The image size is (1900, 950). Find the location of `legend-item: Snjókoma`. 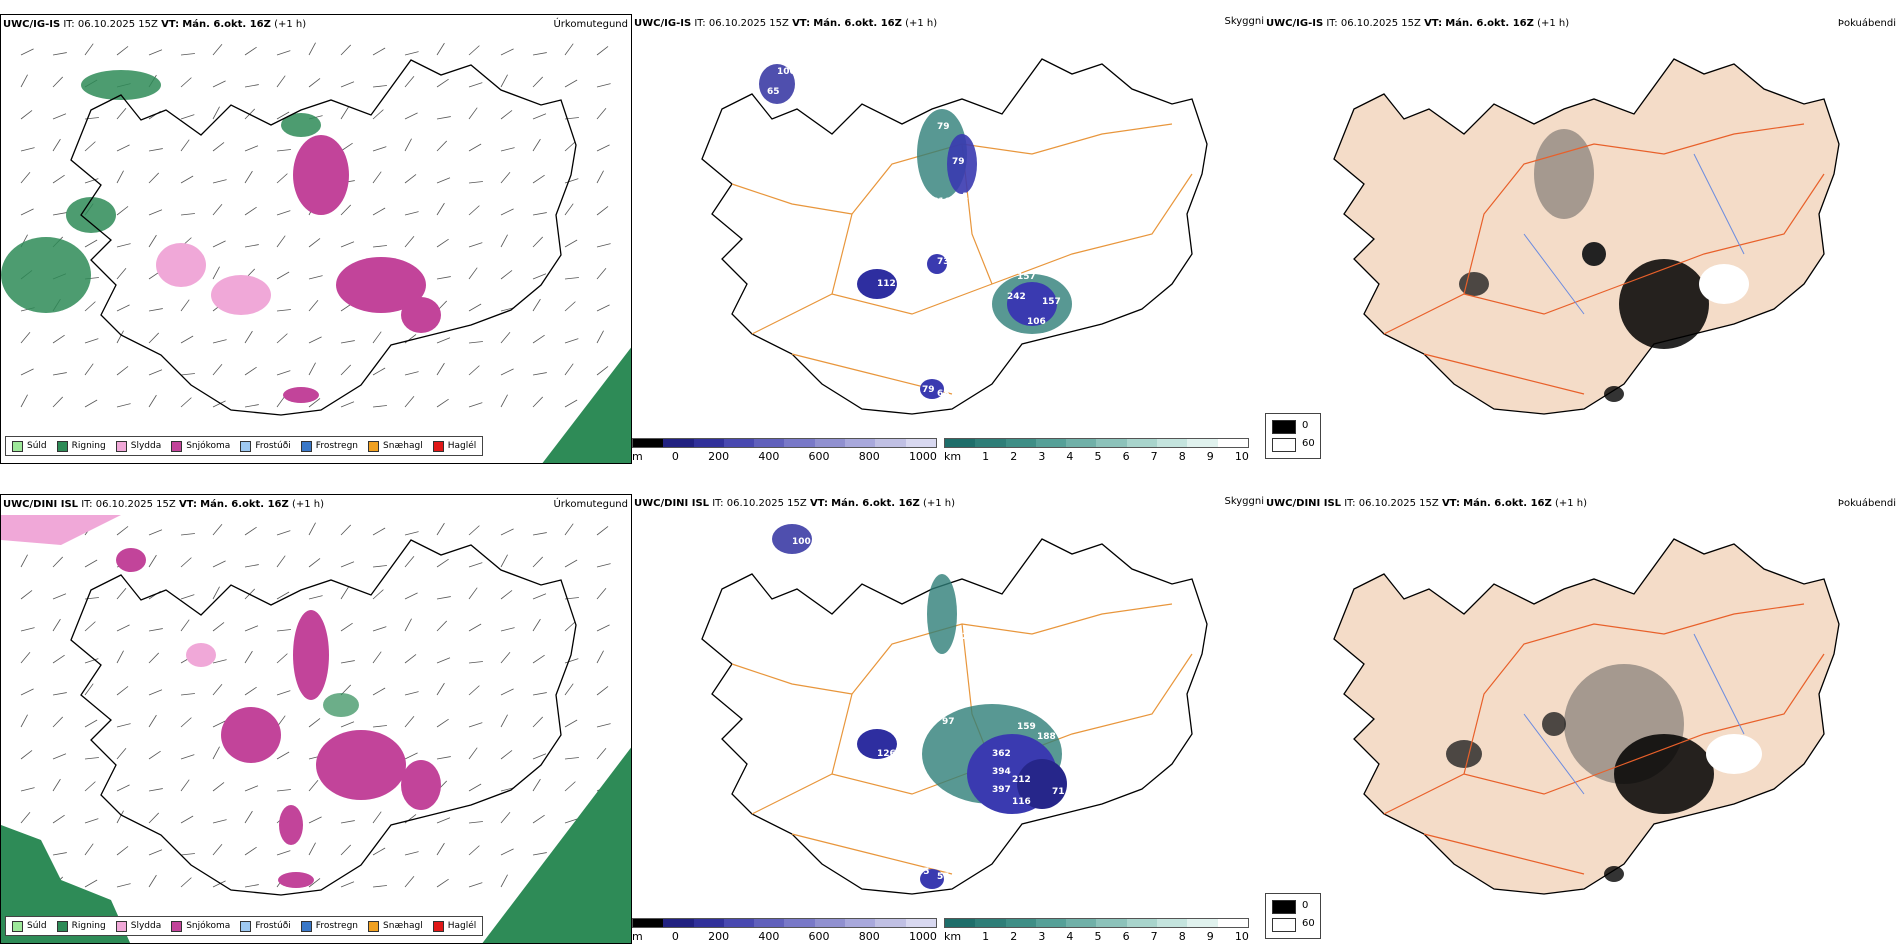

legend-item: Snjókoma is located at coordinates (200, 926).